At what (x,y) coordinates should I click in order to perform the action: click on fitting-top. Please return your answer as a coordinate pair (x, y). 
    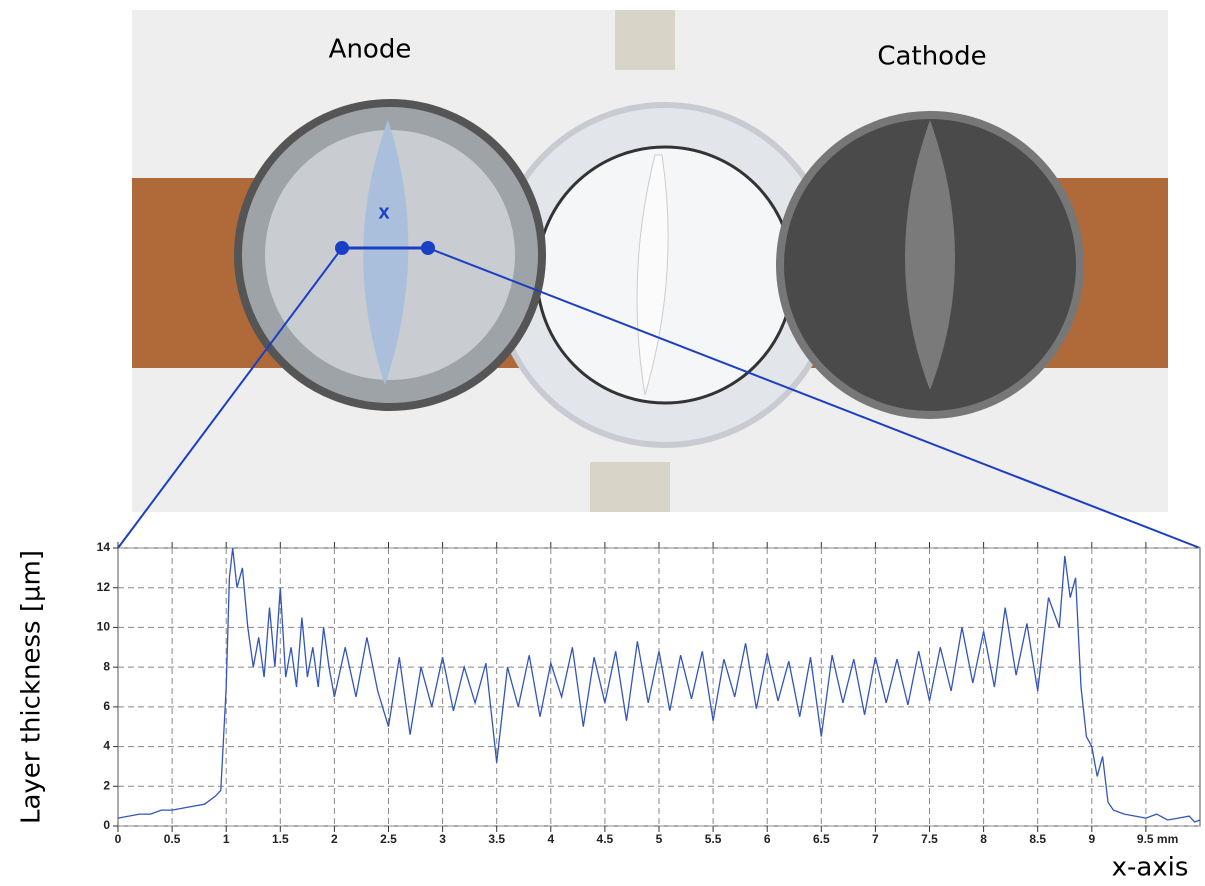
    Looking at the image, I should click on (645, 40).